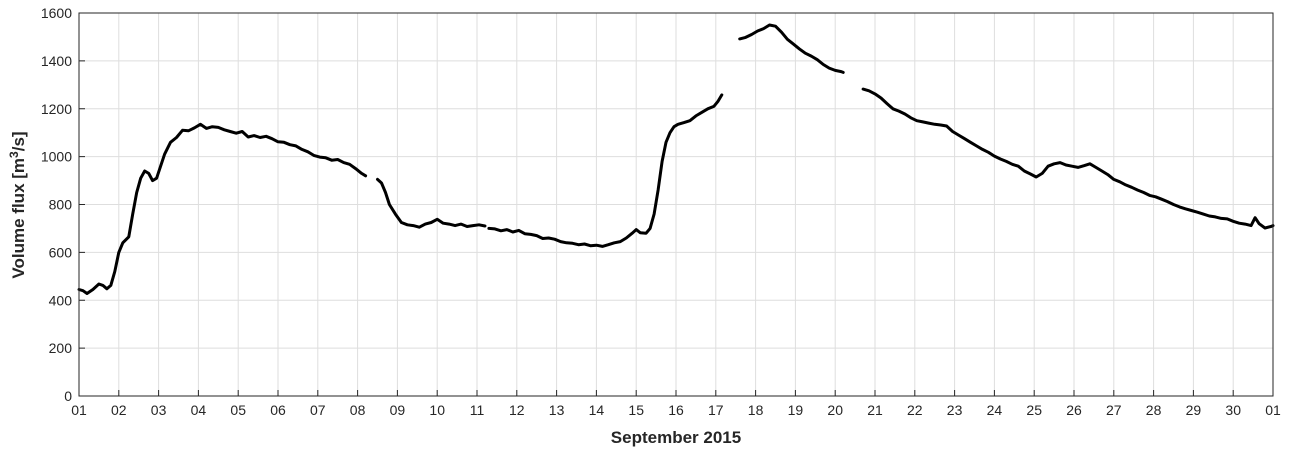  Describe the element at coordinates (1034, 410) in the screenshot. I see `x-tick-label: 25` at that location.